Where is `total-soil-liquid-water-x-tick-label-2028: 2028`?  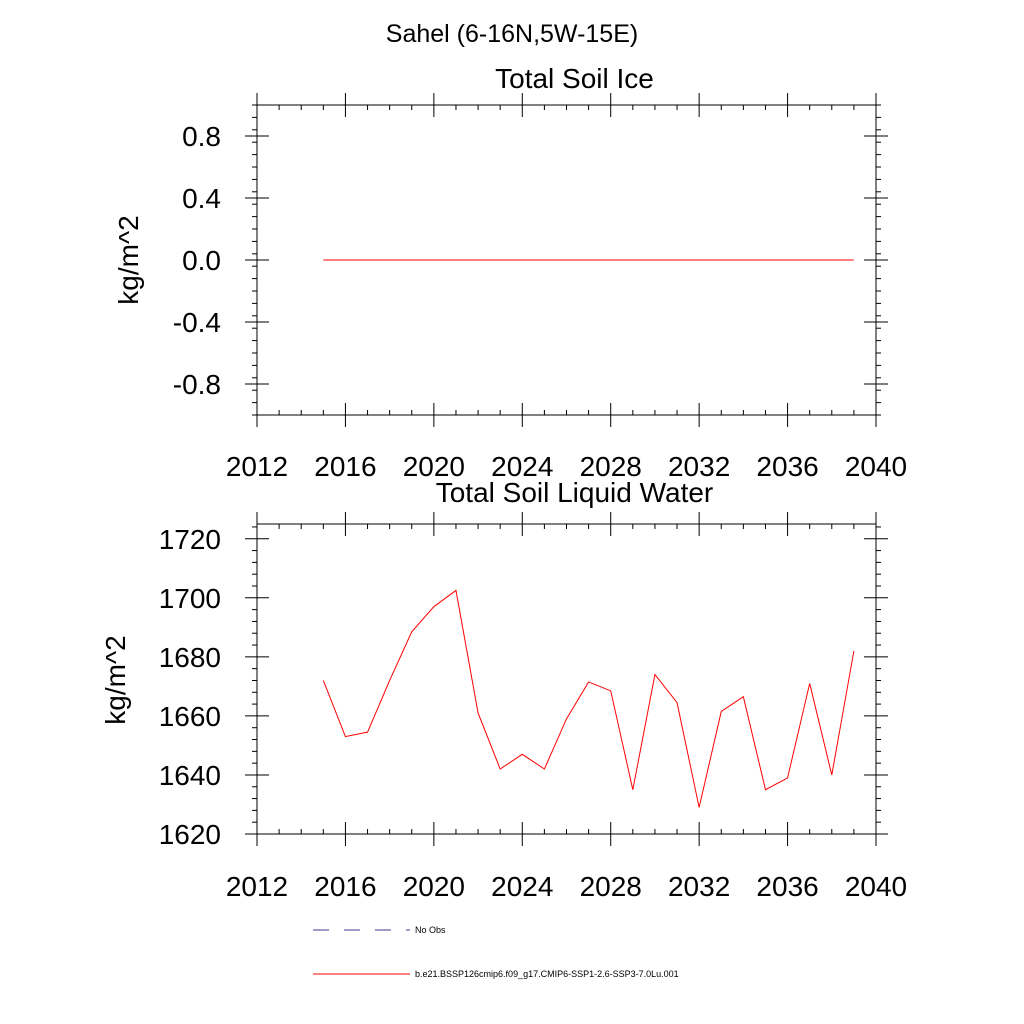 total-soil-liquid-water-x-tick-label-2028: 2028 is located at coordinates (611, 886).